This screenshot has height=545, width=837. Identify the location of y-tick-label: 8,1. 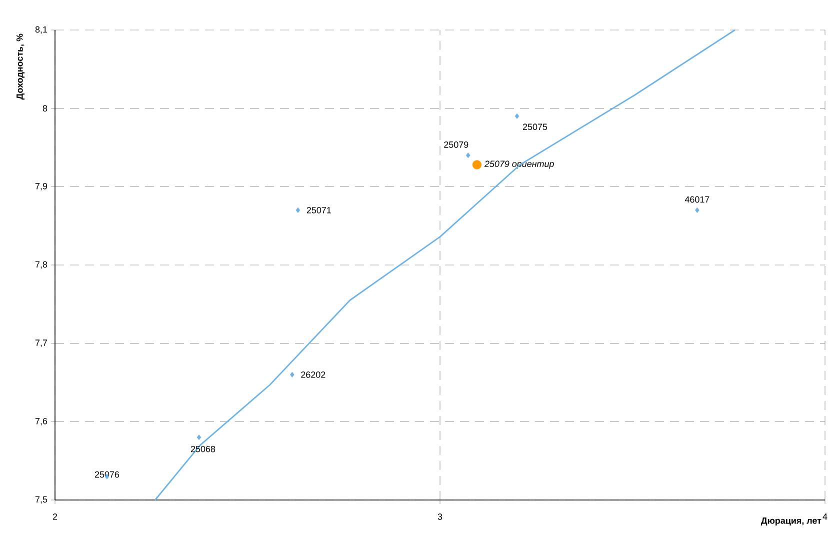
(41, 30).